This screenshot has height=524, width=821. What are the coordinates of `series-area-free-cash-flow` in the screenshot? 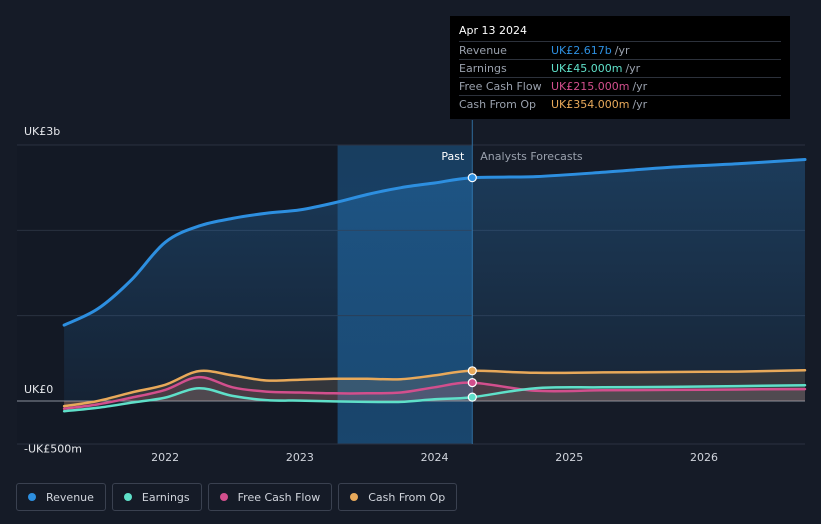 It's located at (435, 393).